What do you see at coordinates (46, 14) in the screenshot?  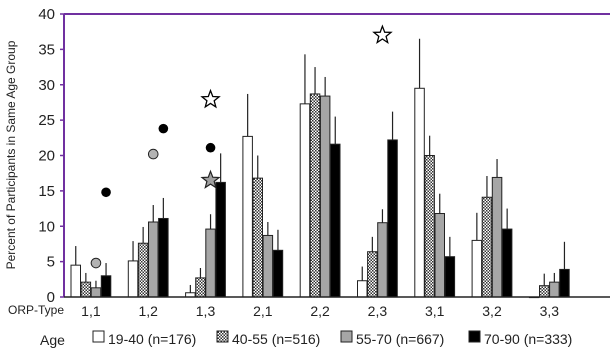 I see `y-tick-label: 40` at bounding box center [46, 14].